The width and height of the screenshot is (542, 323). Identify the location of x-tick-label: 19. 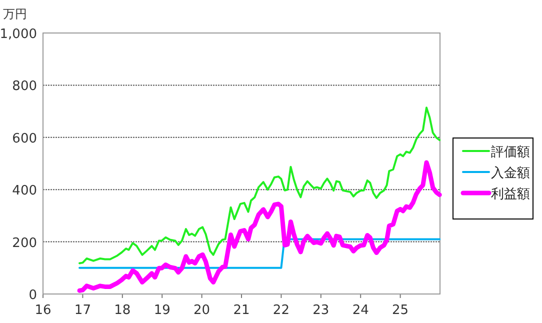
(162, 310).